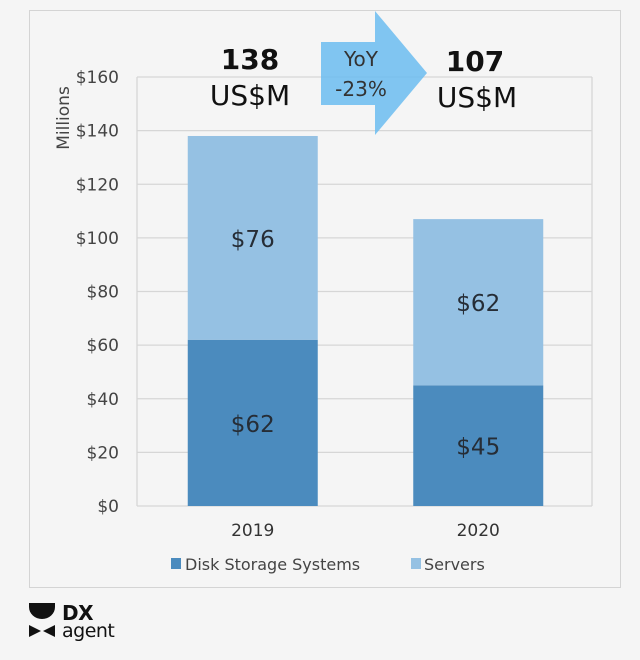 Image resolution: width=640 pixels, height=660 pixels. I want to click on bar-2019-servers, so click(252, 237).